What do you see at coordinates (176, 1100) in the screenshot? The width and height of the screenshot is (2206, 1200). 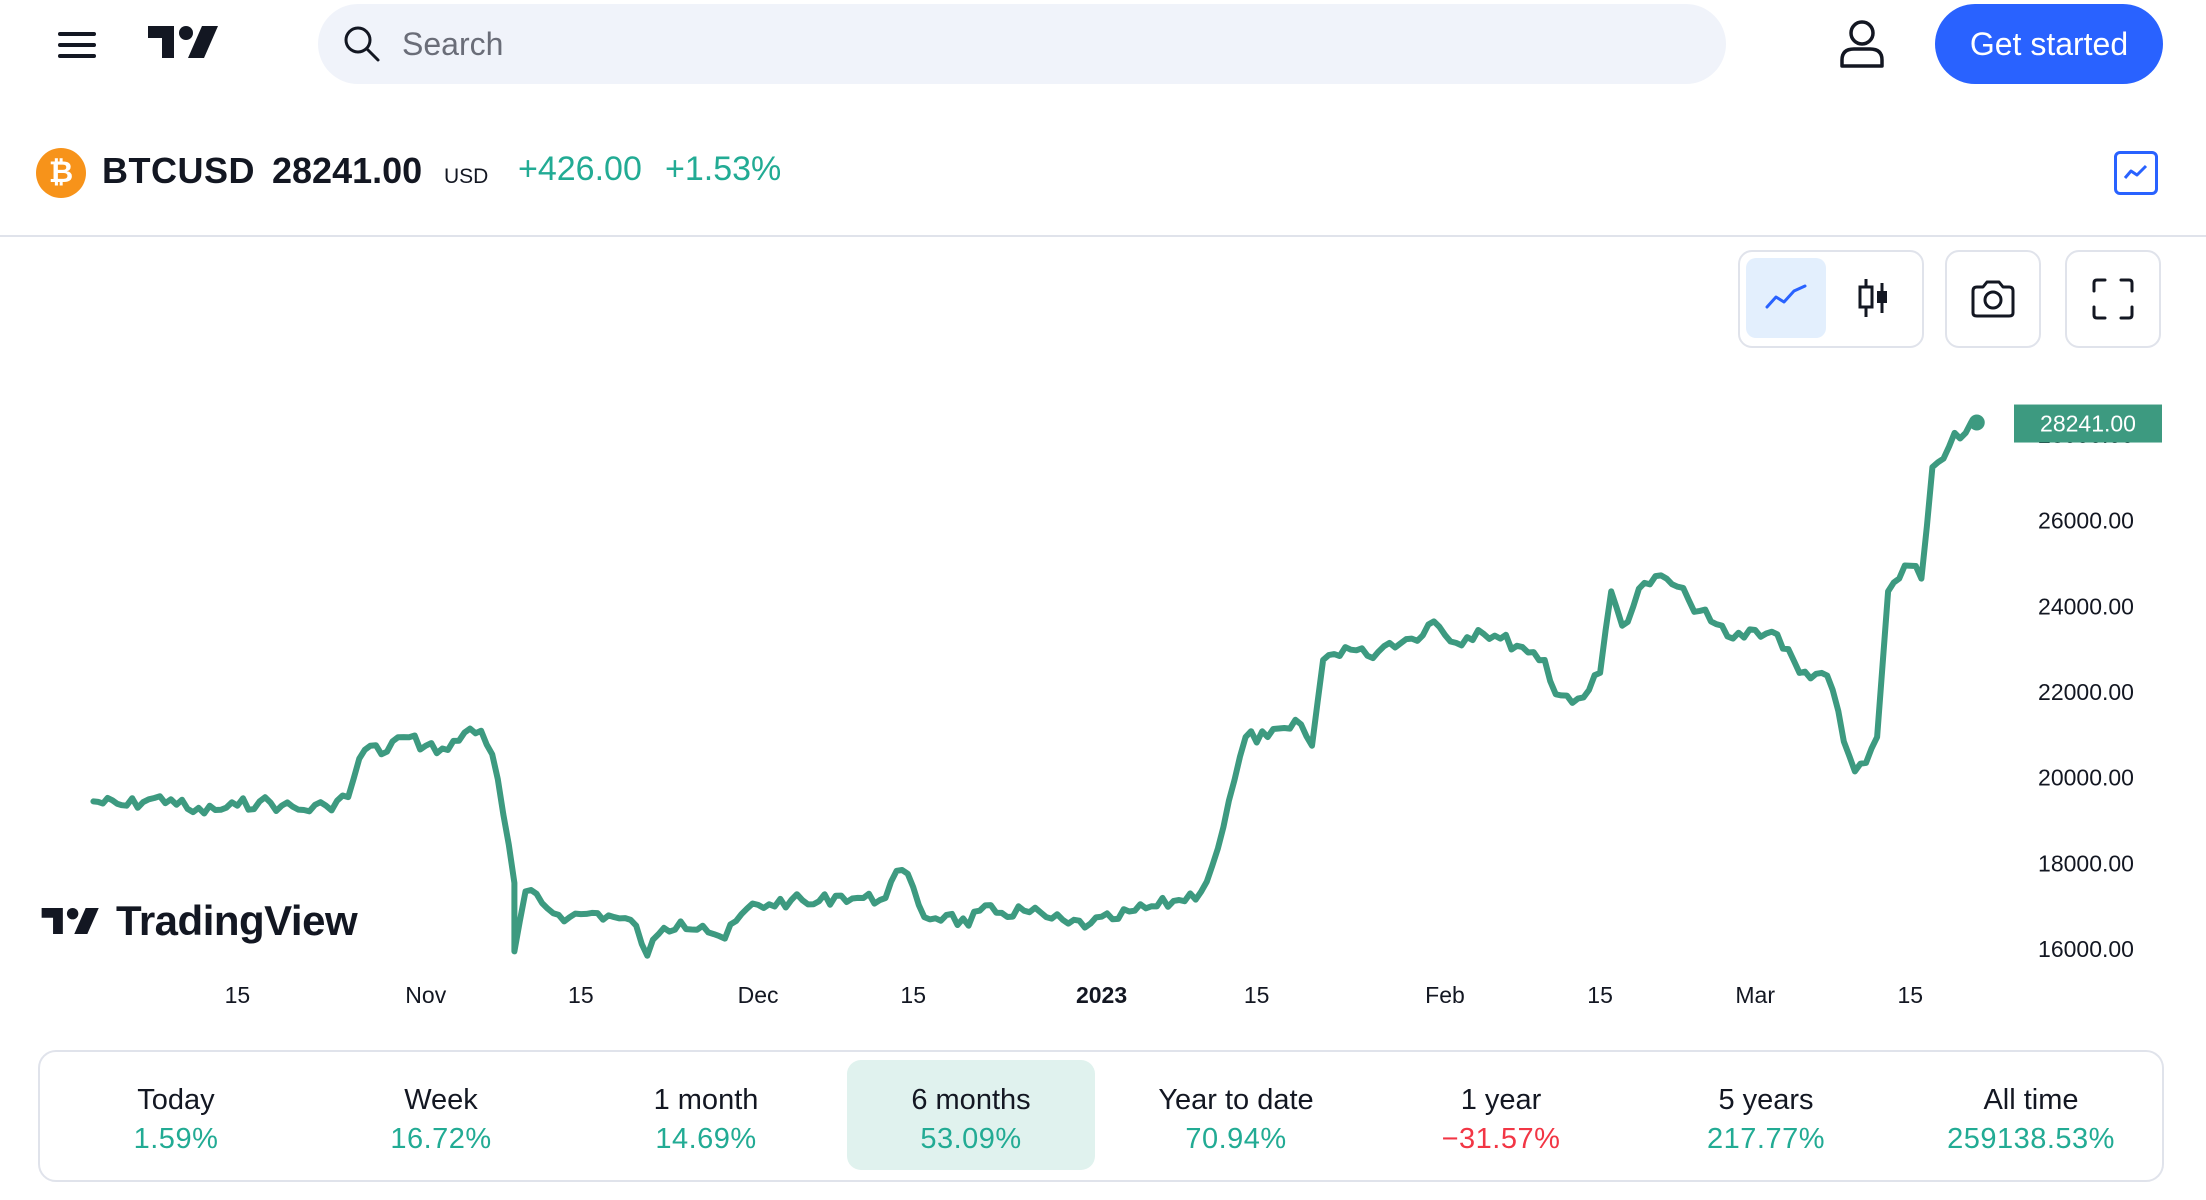 I see `range-label: Today` at bounding box center [176, 1100].